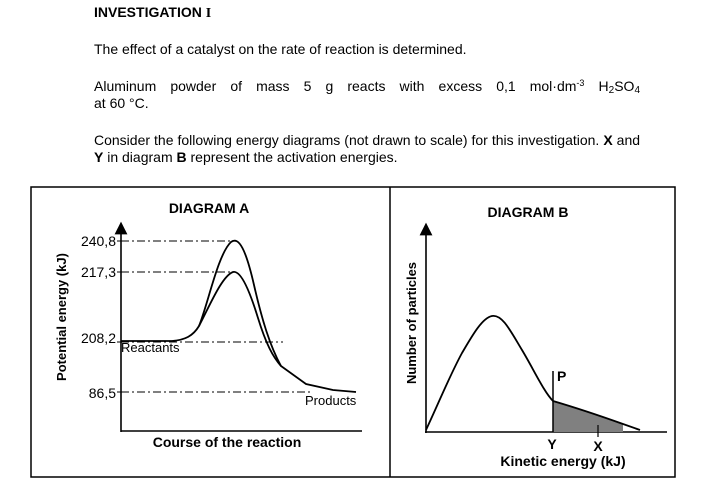  What do you see at coordinates (411, 323) in the screenshot?
I see `diagram-b-ylabel: Number of particles` at bounding box center [411, 323].